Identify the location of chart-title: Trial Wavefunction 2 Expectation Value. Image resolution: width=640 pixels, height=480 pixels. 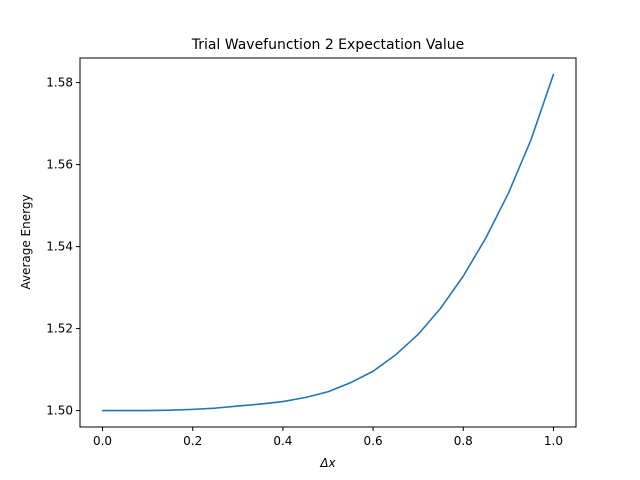
(328, 45).